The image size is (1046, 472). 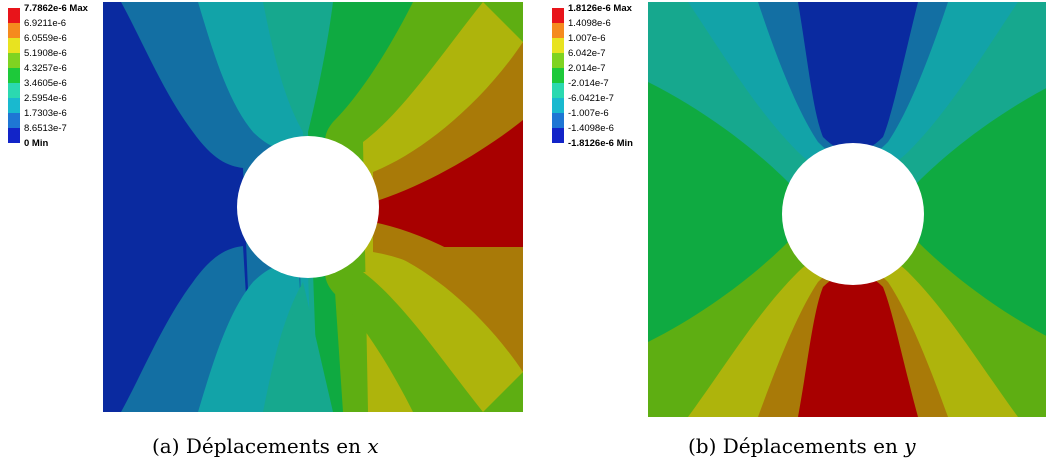 What do you see at coordinates (588, 113) in the screenshot?
I see `legend-label: -1.007e-6` at bounding box center [588, 113].